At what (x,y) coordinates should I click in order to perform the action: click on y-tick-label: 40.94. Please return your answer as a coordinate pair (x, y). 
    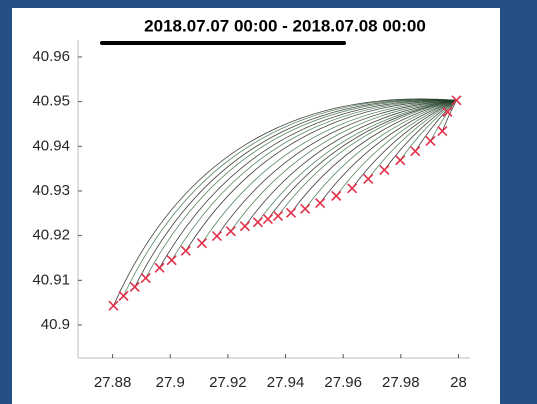
    Looking at the image, I should click on (51, 145).